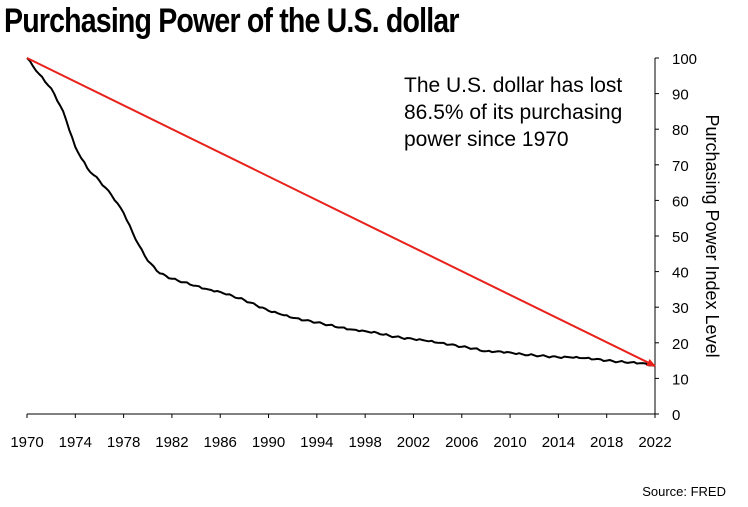  What do you see at coordinates (513, 112) in the screenshot?
I see `annotation-line-2: 86.5% of its purchasing` at bounding box center [513, 112].